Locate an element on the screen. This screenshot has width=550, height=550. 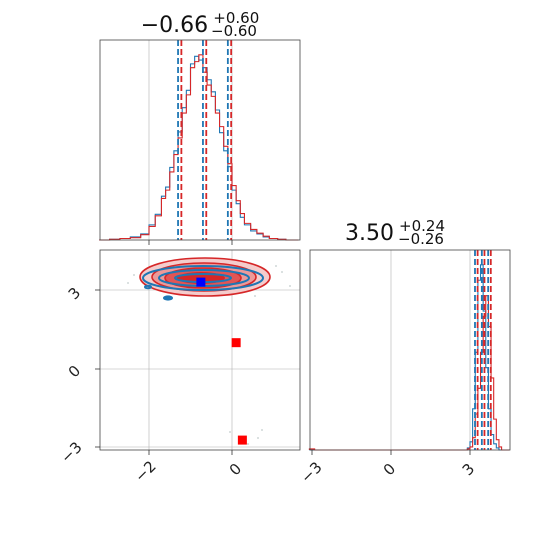
truth-marker-blue is located at coordinates (201, 282).